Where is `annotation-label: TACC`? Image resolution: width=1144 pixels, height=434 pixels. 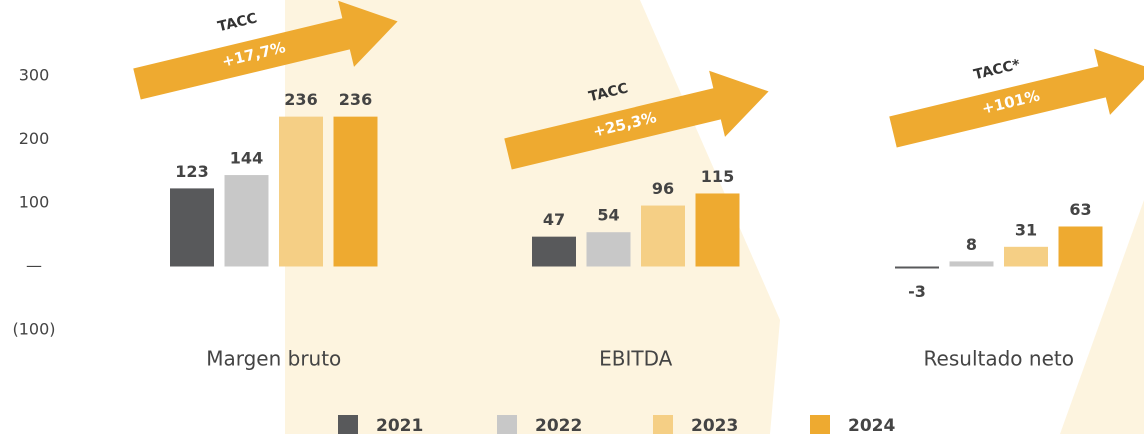 annotation-label: TACC is located at coordinates (237, 22).